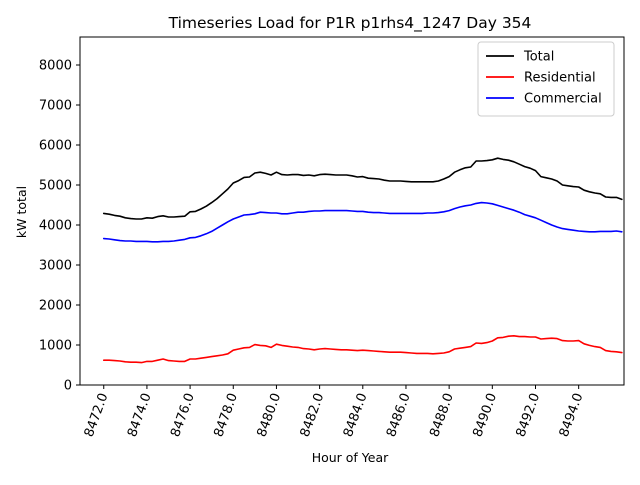 Image resolution: width=640 pixels, height=485 pixels. I want to click on y-tick-label: 3000, so click(55, 266).